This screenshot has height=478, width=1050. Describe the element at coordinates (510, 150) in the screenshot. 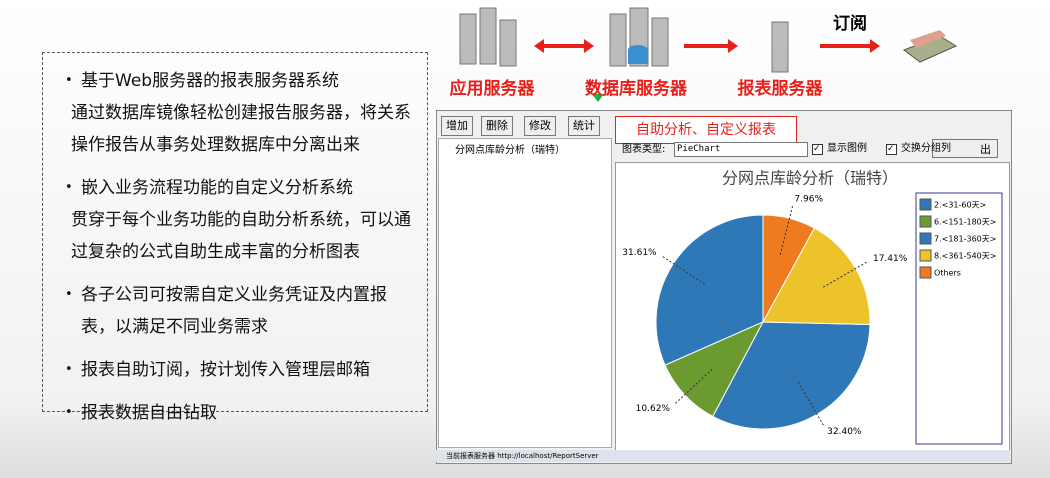

I see `tree-item: 分网点库龄分析（瑞特）` at that location.